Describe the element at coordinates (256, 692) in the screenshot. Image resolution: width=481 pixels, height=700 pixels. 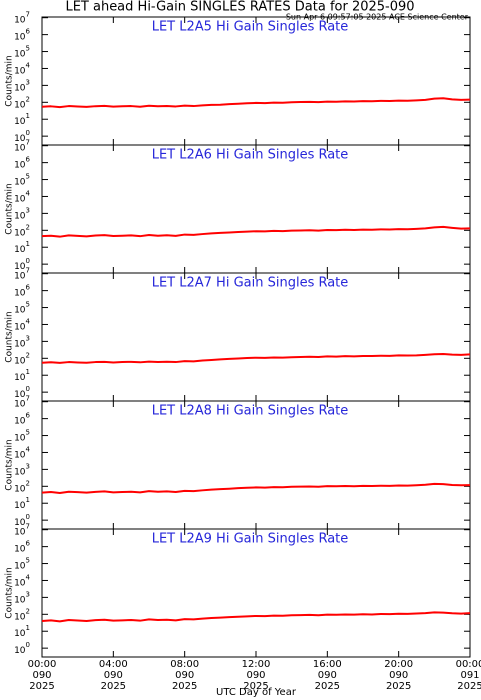
I see `x-axis-label: UTC Day of Year` at that location.